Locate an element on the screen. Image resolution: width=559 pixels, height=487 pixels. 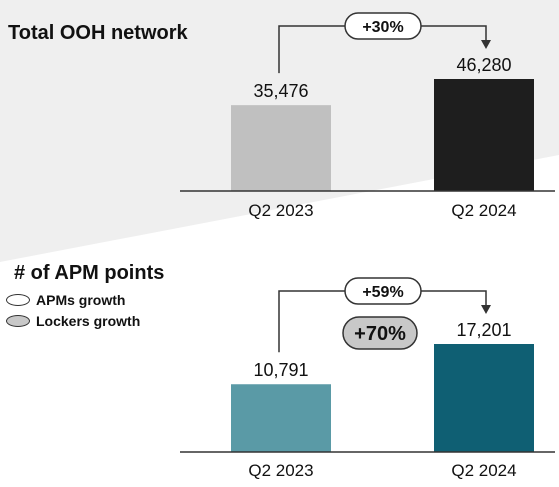
ooh-growth-pill is located at coordinates (383, 26).